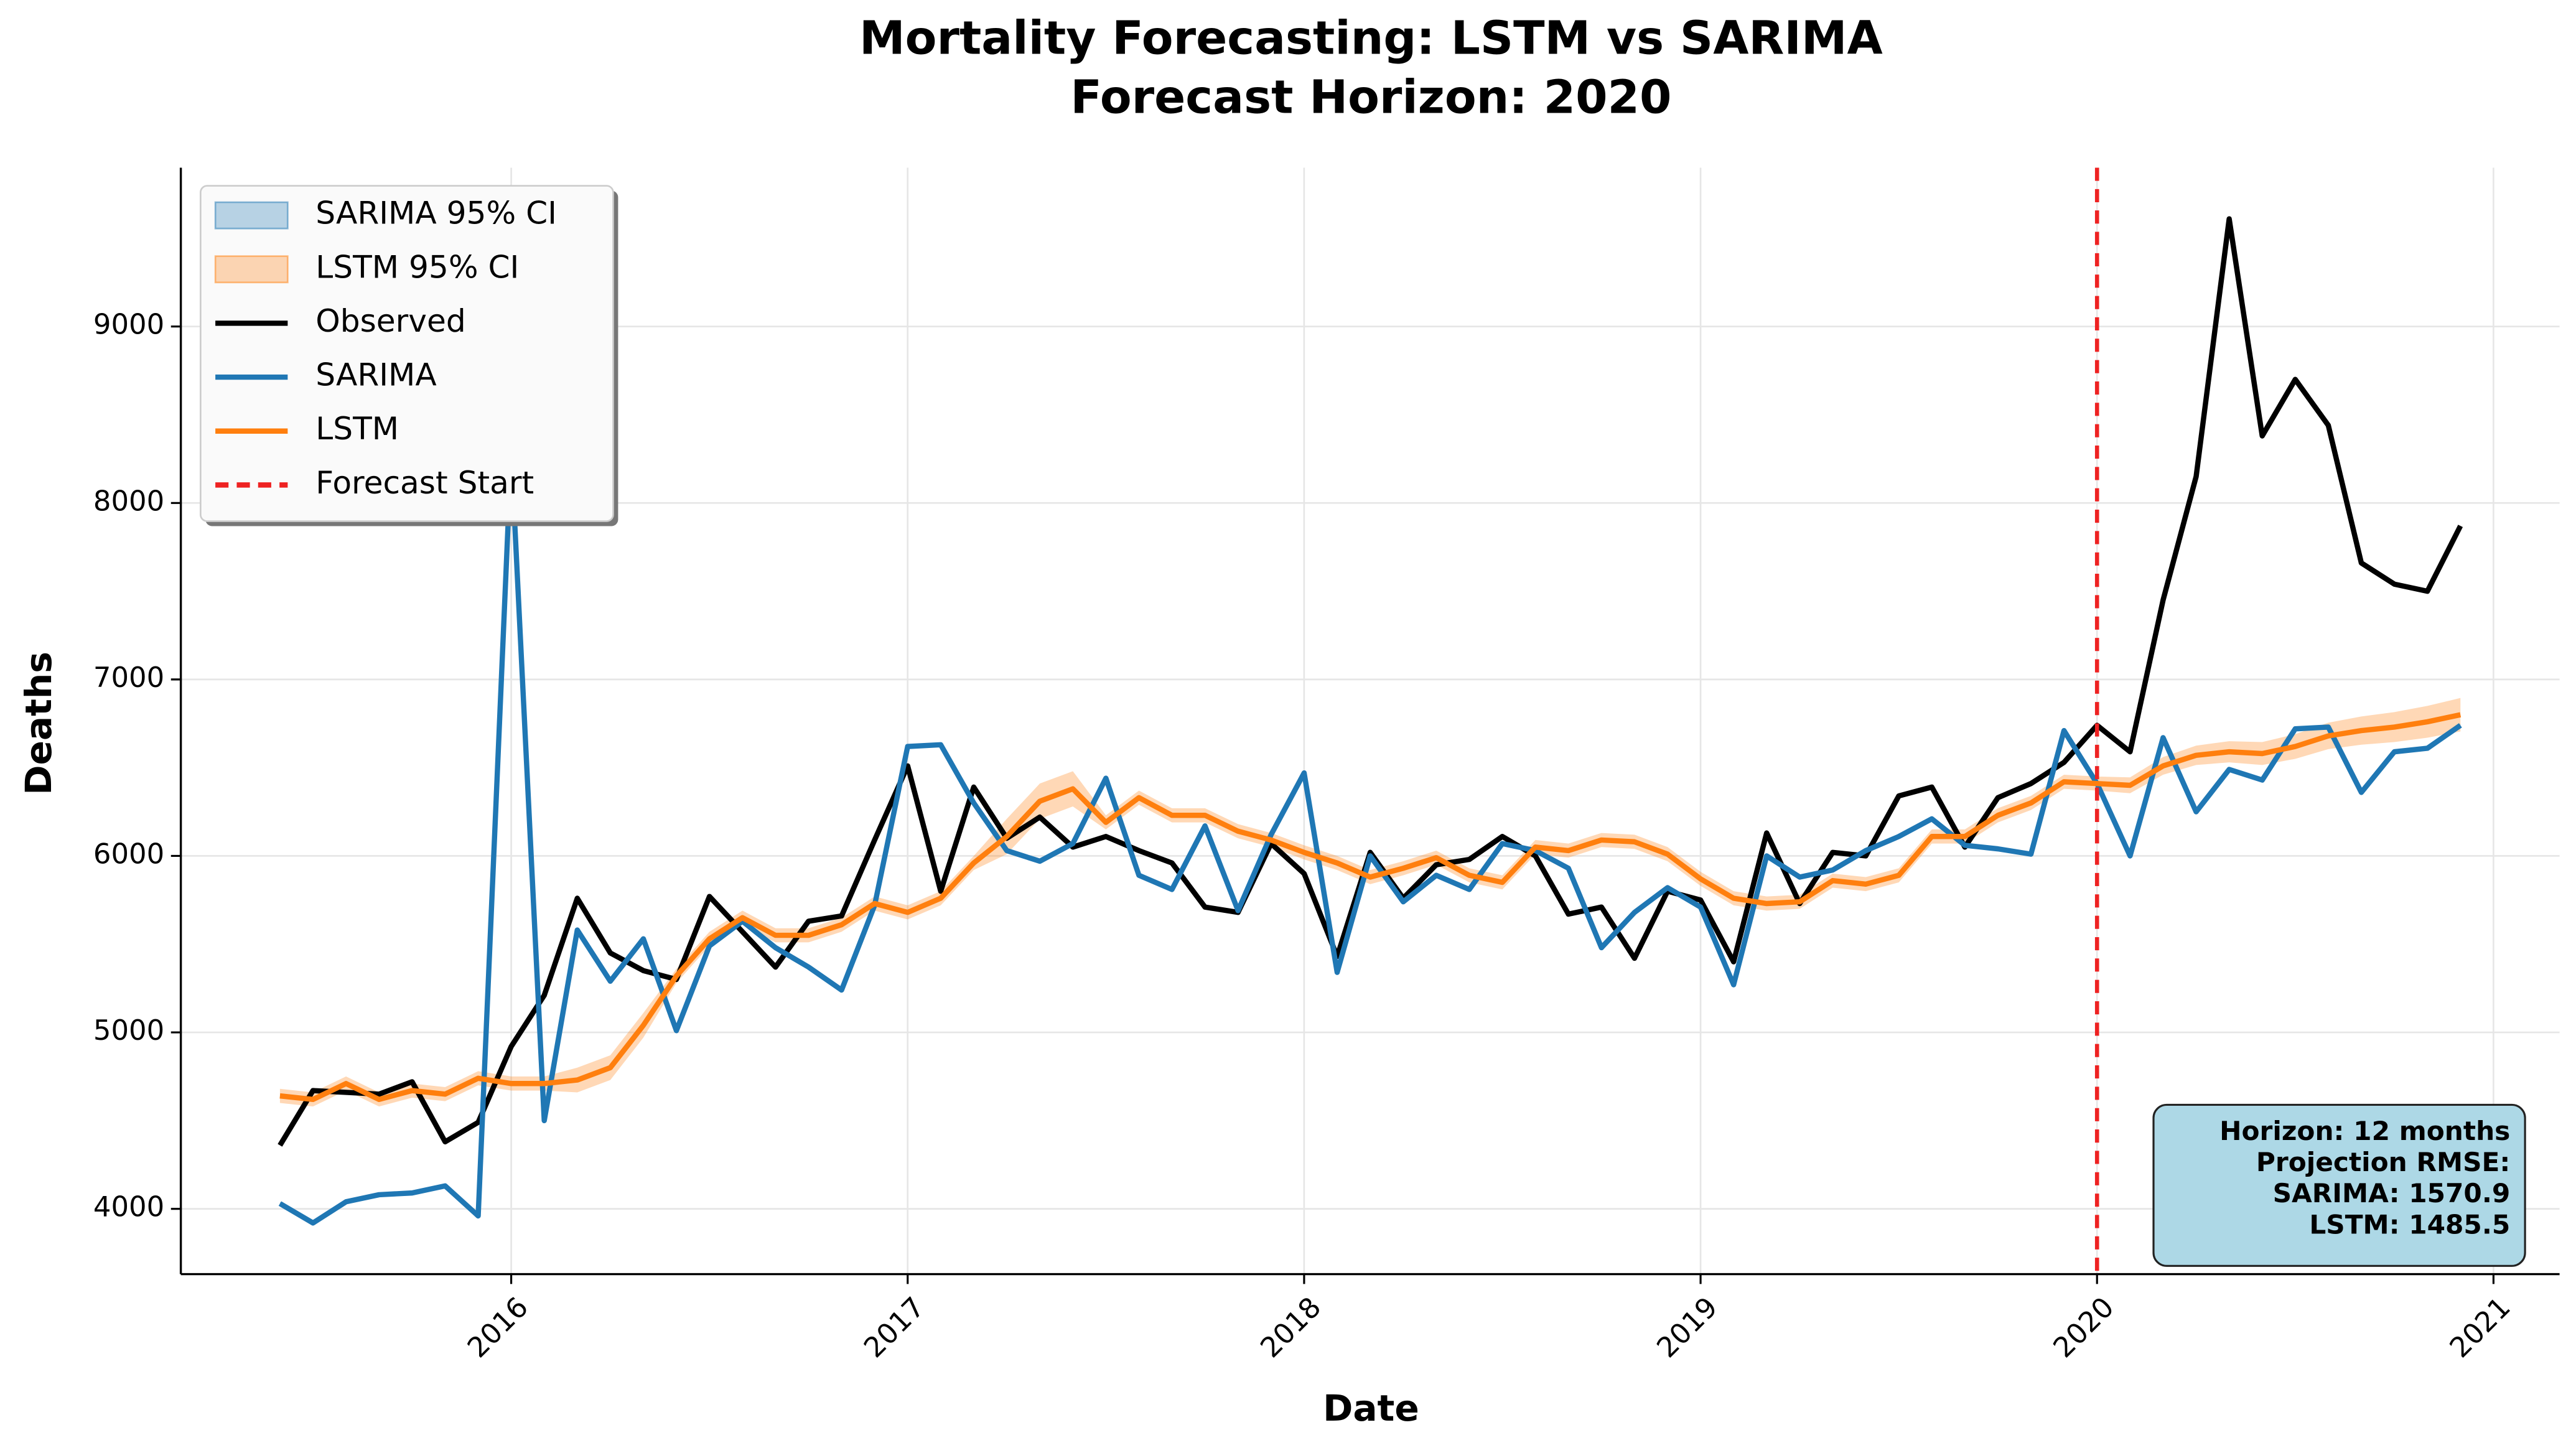  I want to click on legend-label: LSTM 95% CI, so click(417, 267).